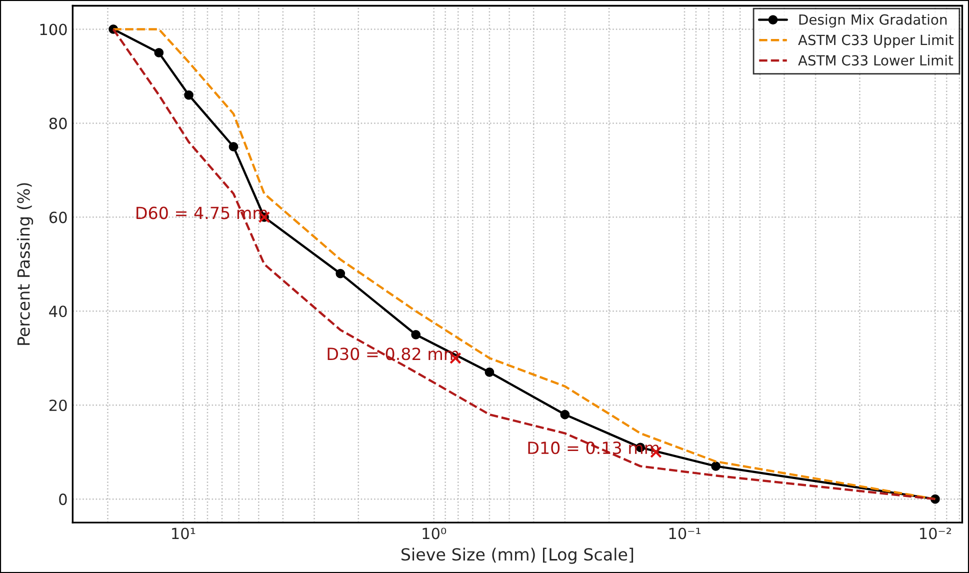  What do you see at coordinates (876, 60) in the screenshot?
I see `legend-label: ASTM C33 Lower Limit` at bounding box center [876, 60].